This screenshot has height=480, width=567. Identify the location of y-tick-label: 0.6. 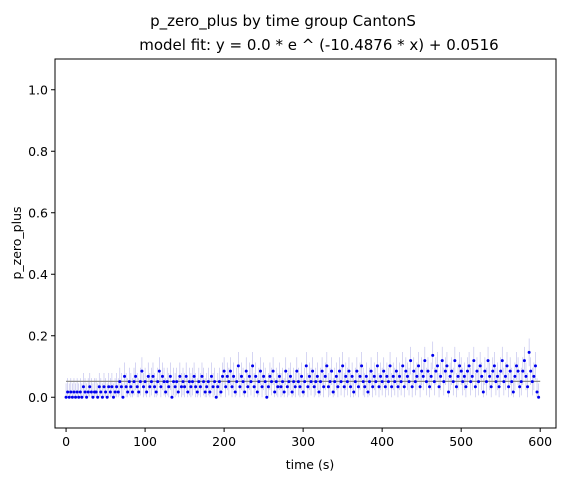
(38, 212).